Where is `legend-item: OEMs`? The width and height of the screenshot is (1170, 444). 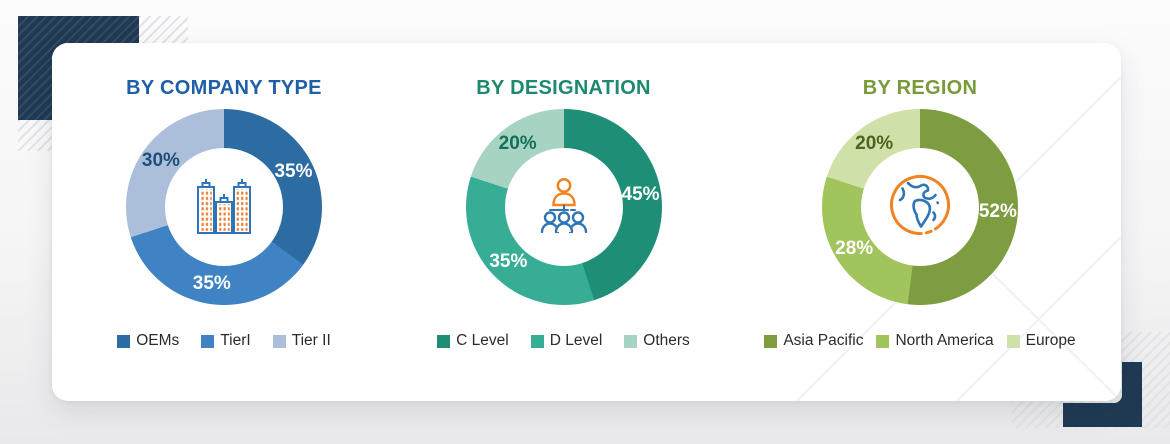 legend-item: OEMs is located at coordinates (148, 341).